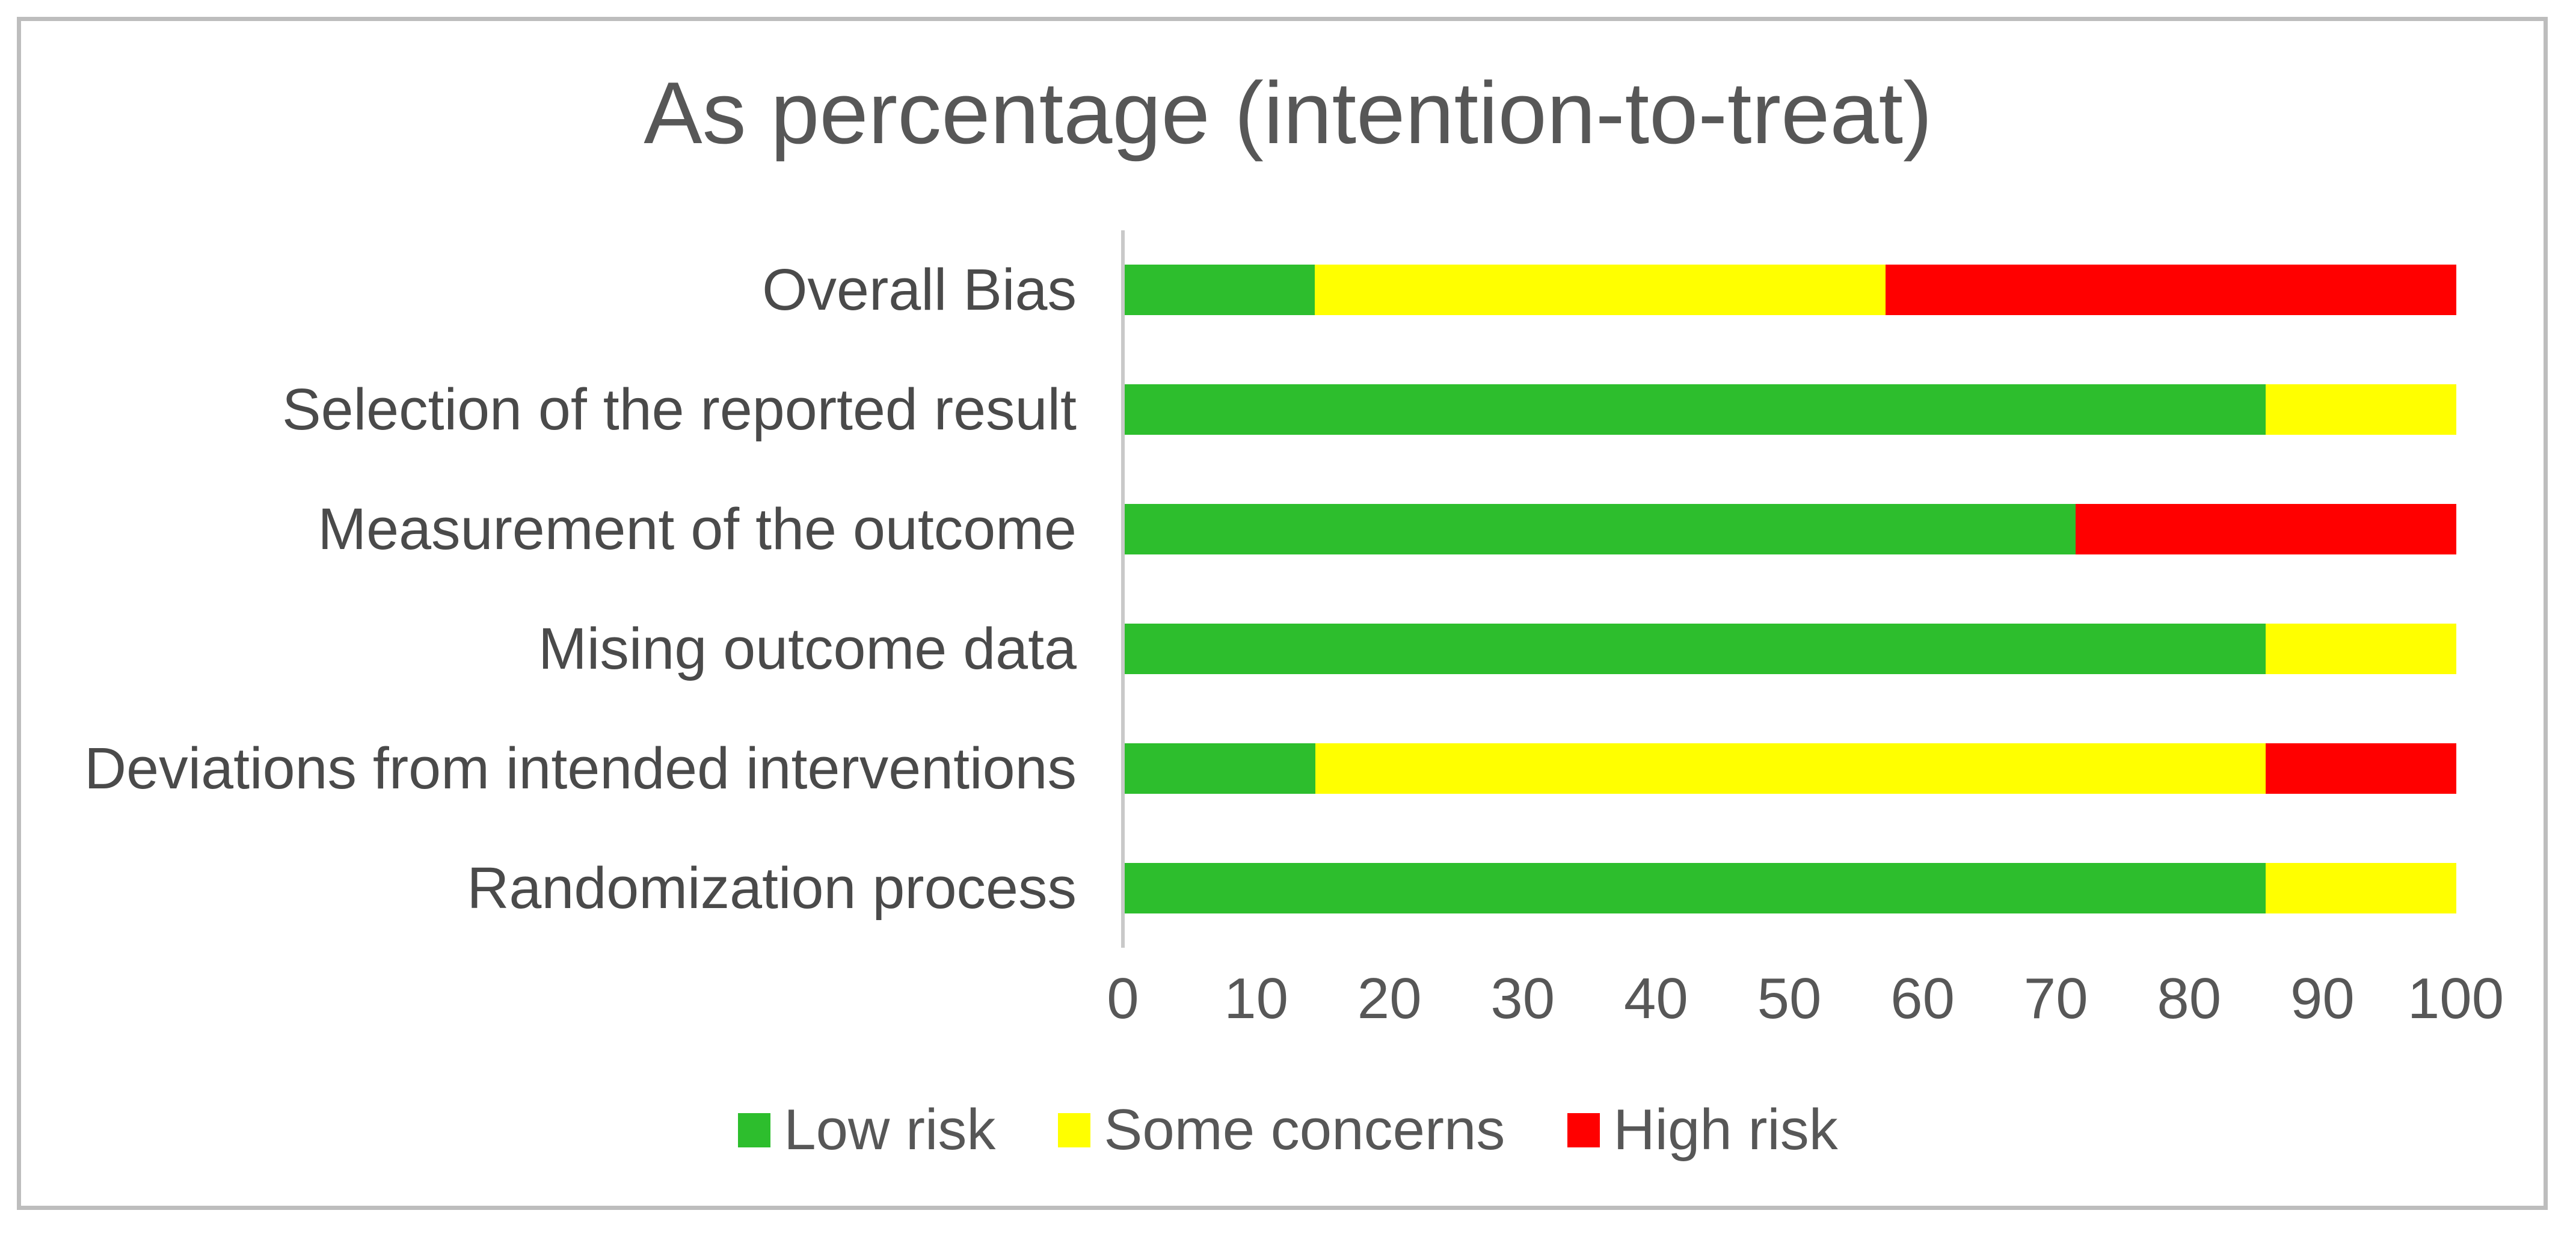 The image size is (2576, 1237). I want to click on legend-label: High risk, so click(1725, 1129).